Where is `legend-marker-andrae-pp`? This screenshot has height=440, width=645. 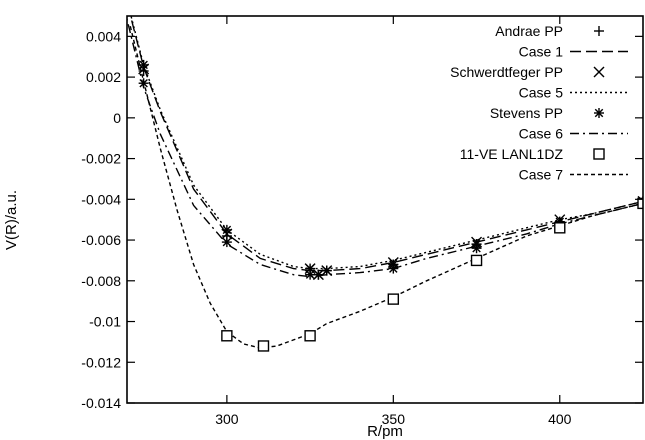
legend-marker-andrae-pp is located at coordinates (599, 31).